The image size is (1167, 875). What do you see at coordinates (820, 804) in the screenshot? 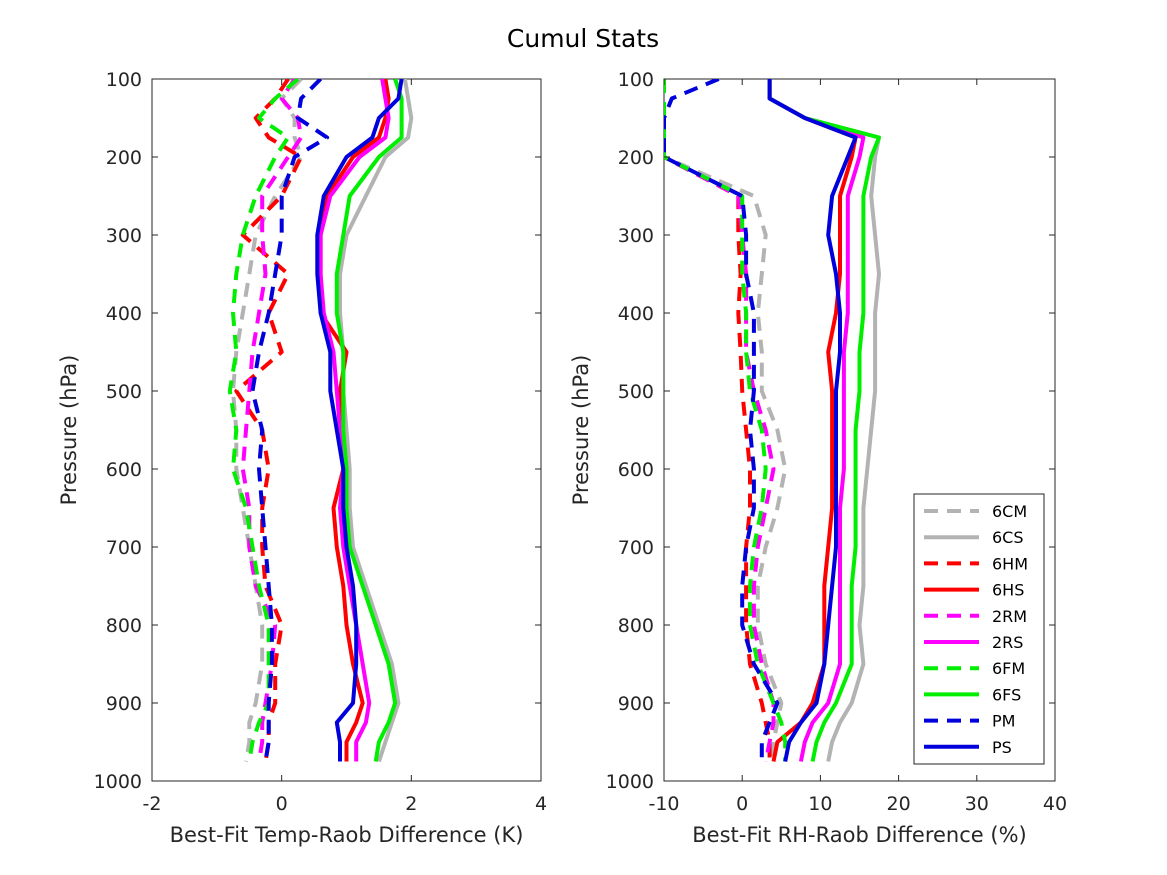
I see `x-tick-label: 10` at bounding box center [820, 804].